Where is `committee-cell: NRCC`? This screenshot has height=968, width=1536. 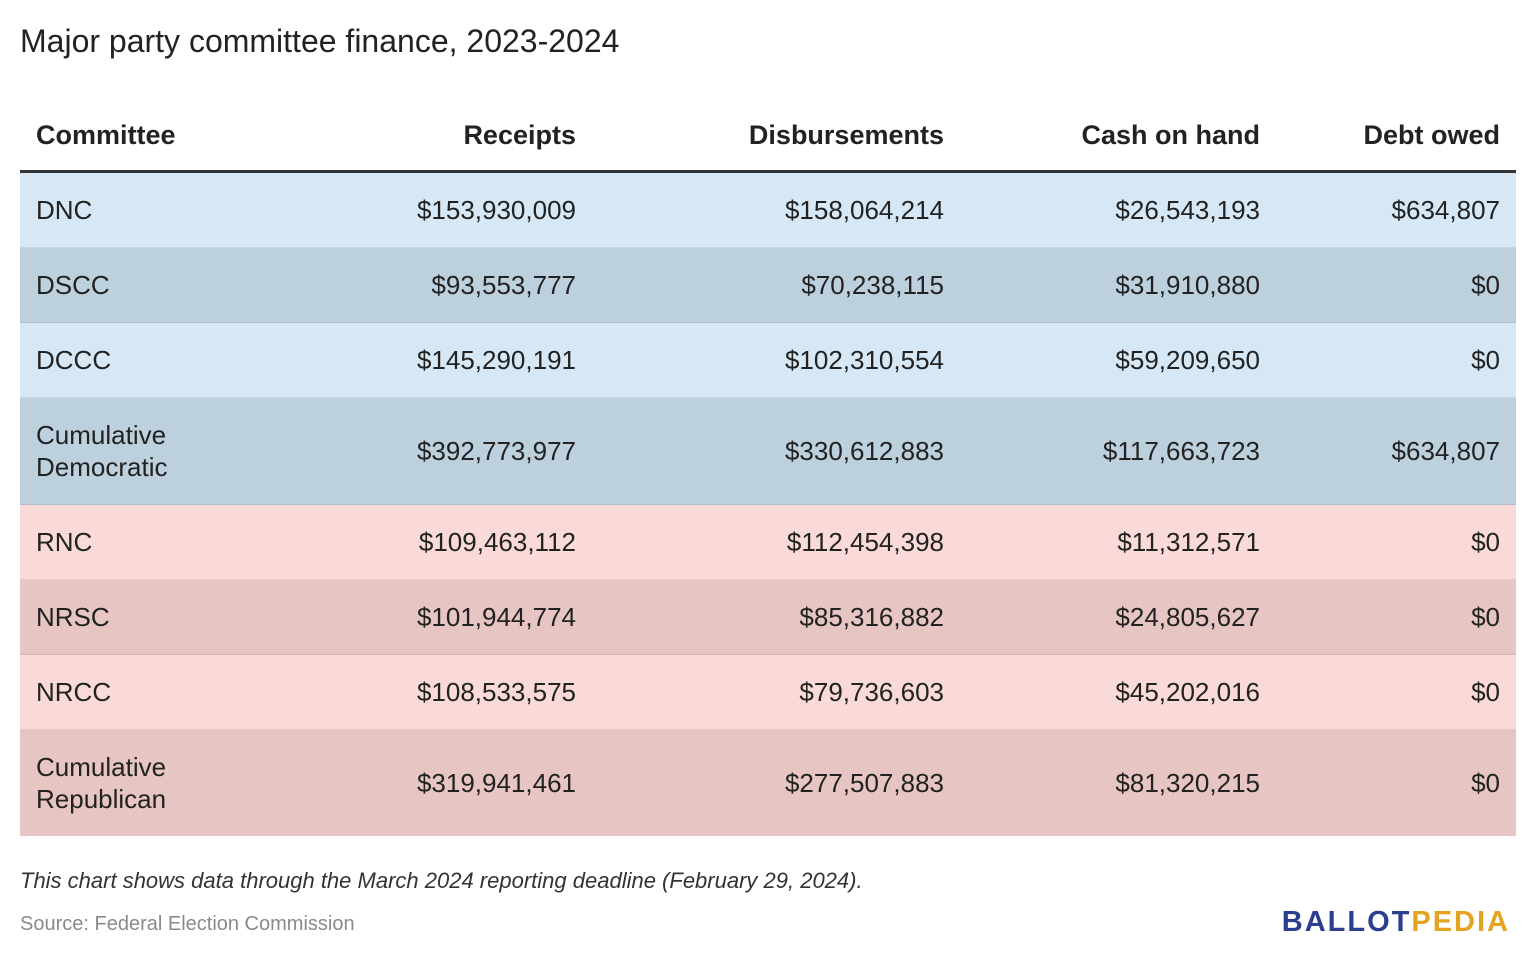 committee-cell: NRCC is located at coordinates (120, 692).